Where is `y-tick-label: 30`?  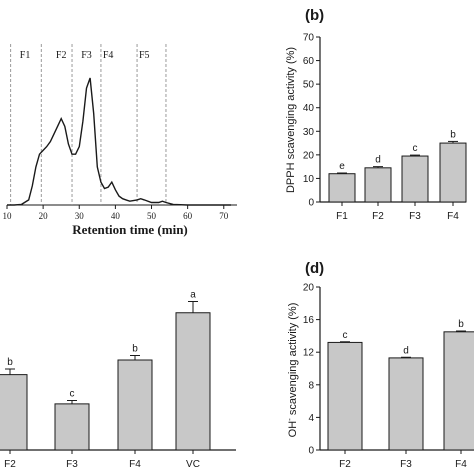 y-tick-label: 30 is located at coordinates (309, 132).